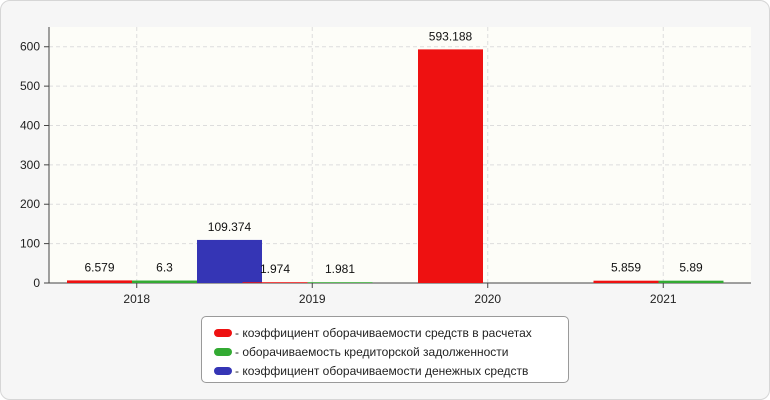 This screenshot has height=400, width=770. What do you see at coordinates (136, 299) in the screenshot?
I see `x-tick-label: 2018` at bounding box center [136, 299].